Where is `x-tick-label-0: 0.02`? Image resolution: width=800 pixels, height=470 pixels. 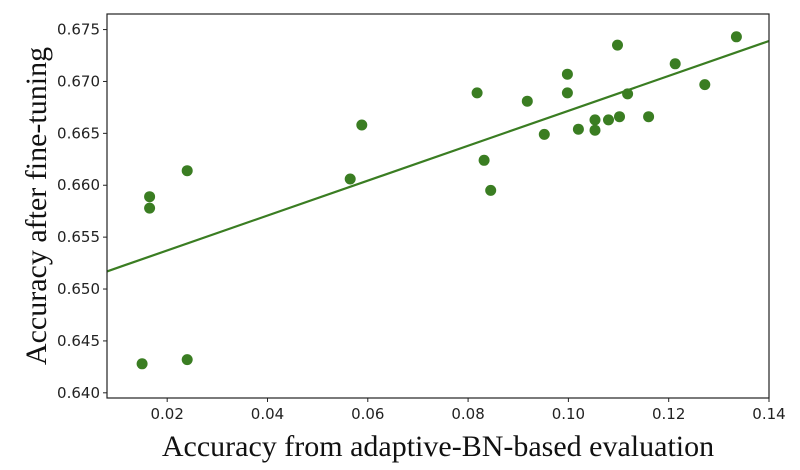 x-tick-label-0: 0.02 is located at coordinates (166, 414).